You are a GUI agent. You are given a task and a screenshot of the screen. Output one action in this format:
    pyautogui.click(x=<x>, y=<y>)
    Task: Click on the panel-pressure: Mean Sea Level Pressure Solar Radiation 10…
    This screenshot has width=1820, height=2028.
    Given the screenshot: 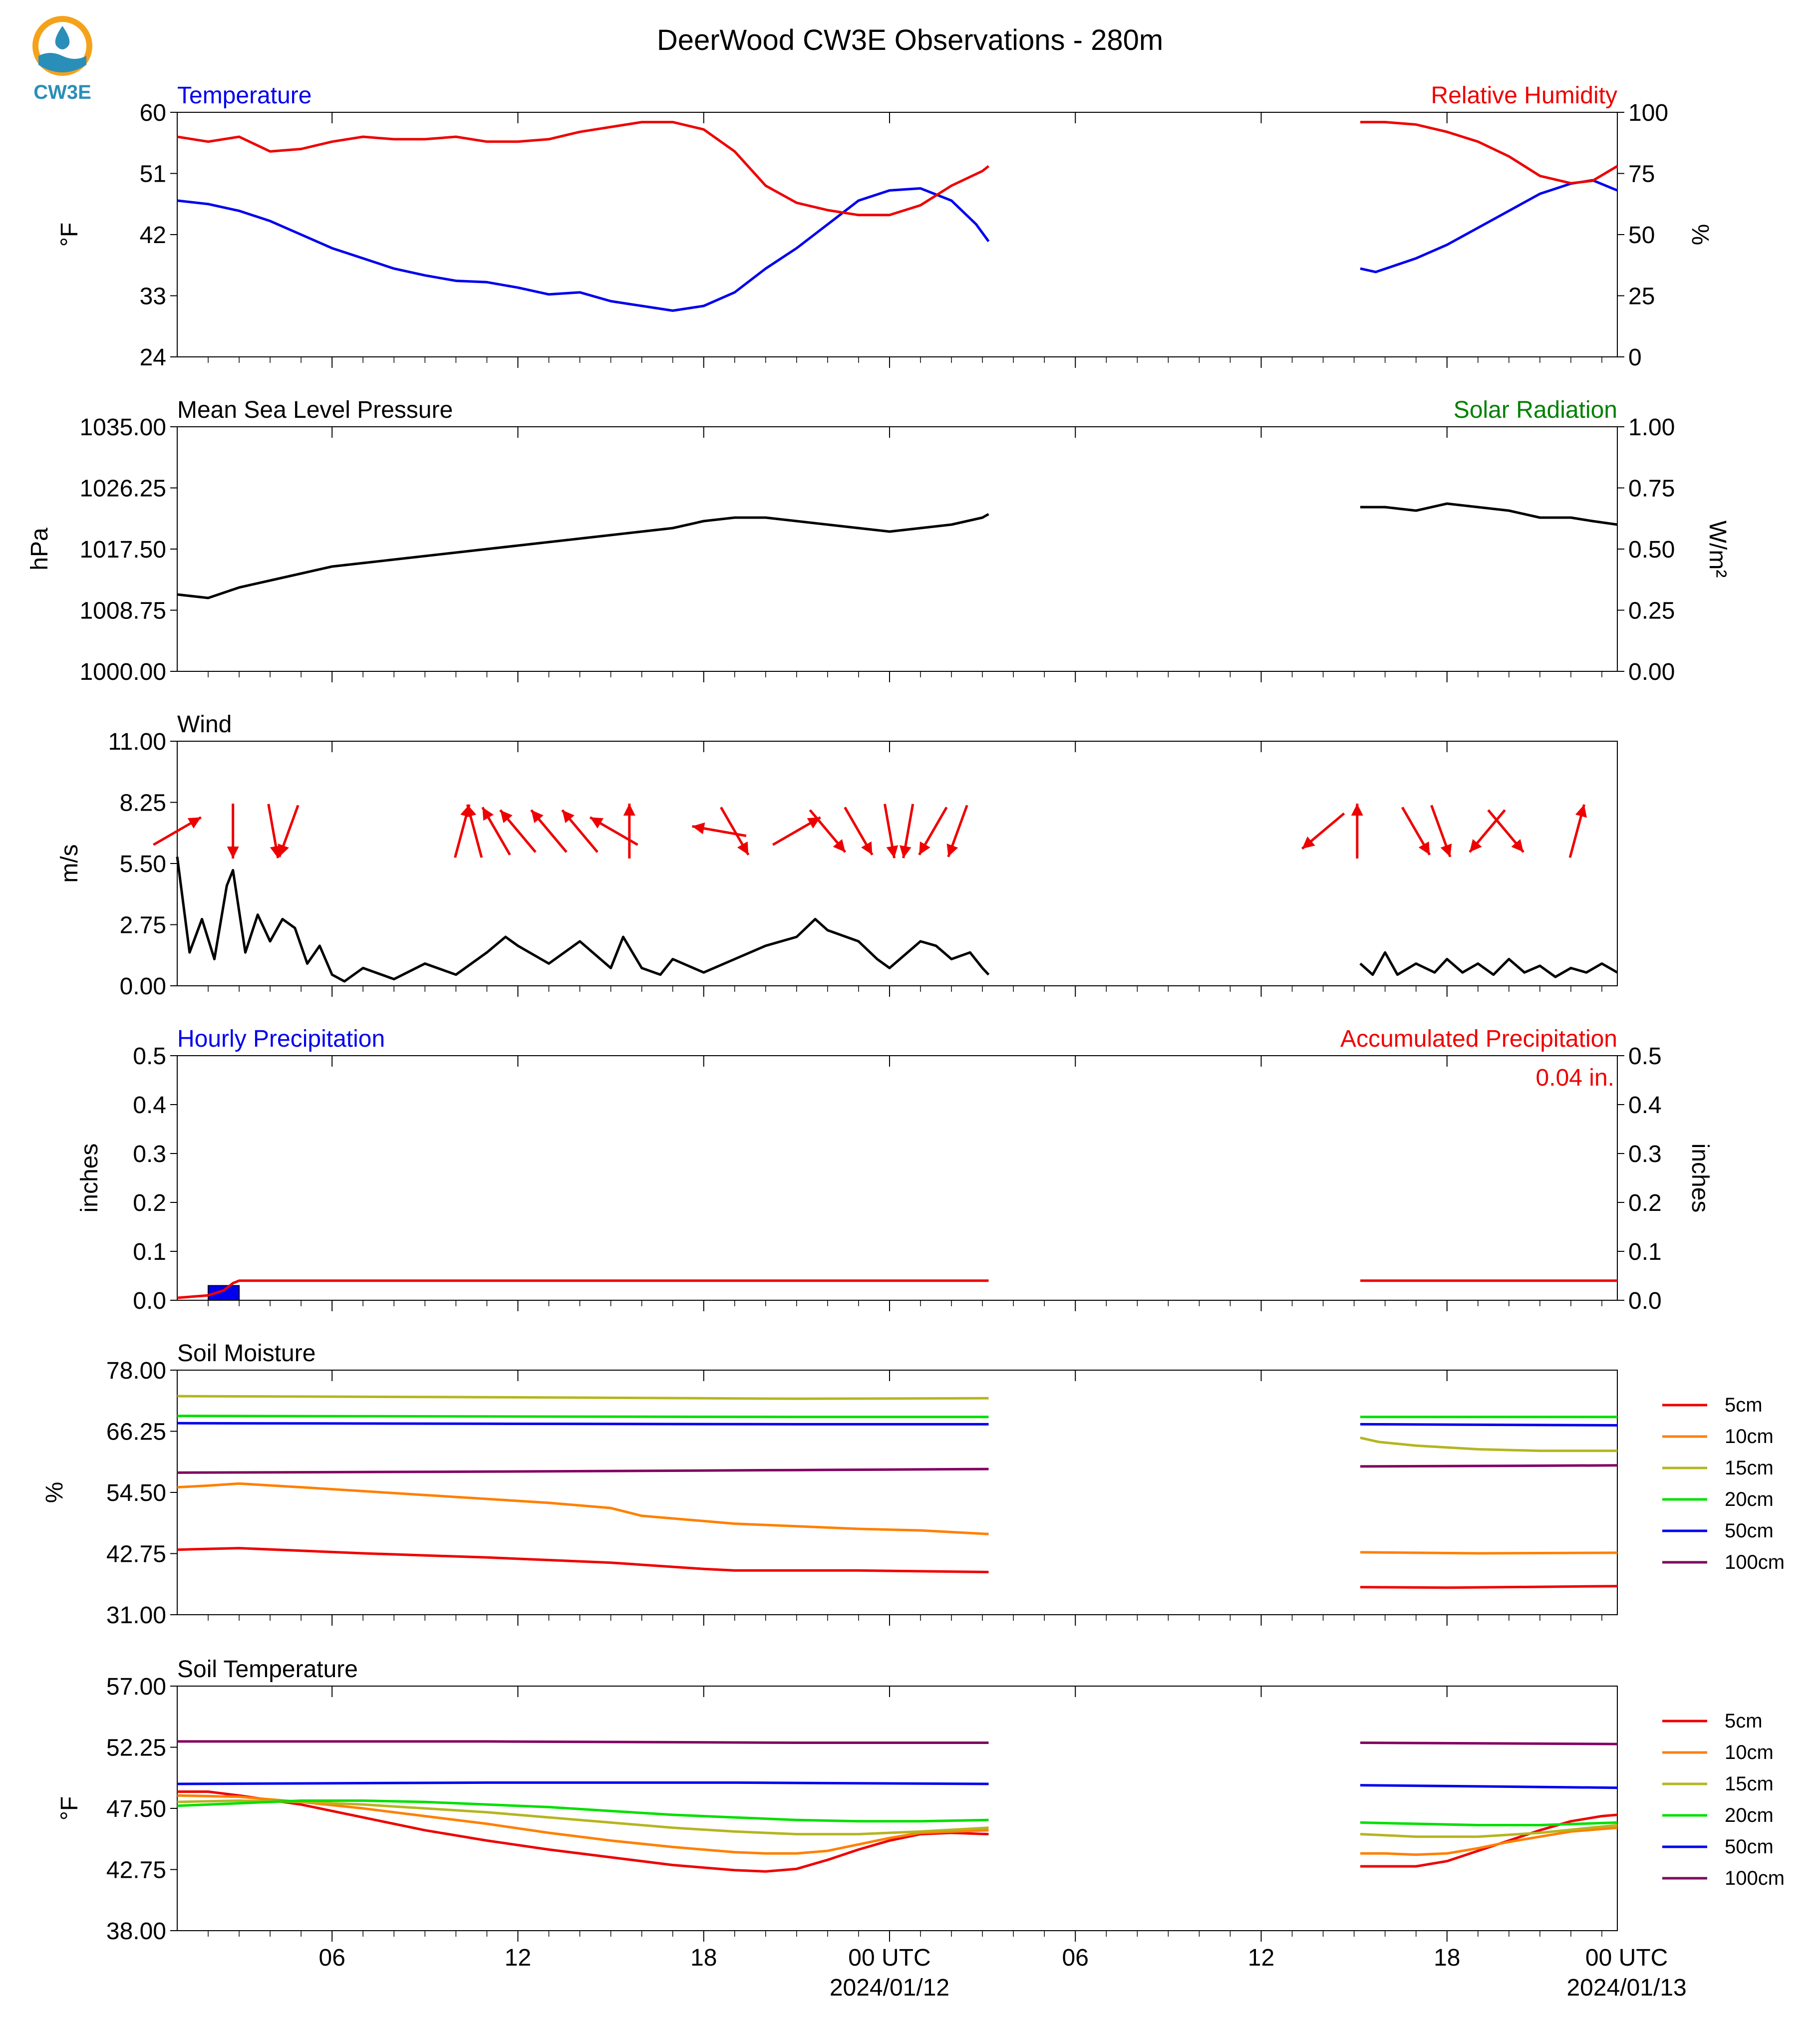 What is the action you would take?
    pyautogui.click(x=878, y=541)
    